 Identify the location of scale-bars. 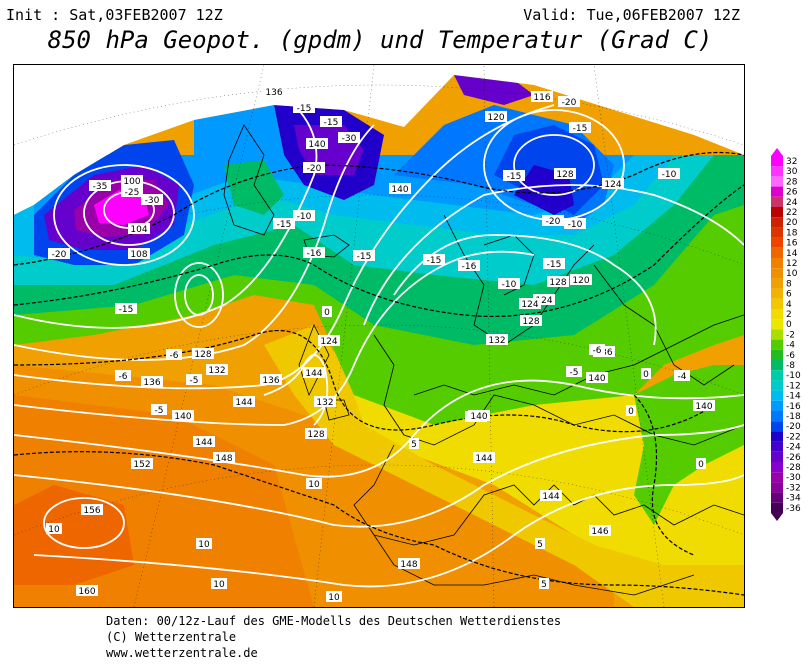
(777, 334).